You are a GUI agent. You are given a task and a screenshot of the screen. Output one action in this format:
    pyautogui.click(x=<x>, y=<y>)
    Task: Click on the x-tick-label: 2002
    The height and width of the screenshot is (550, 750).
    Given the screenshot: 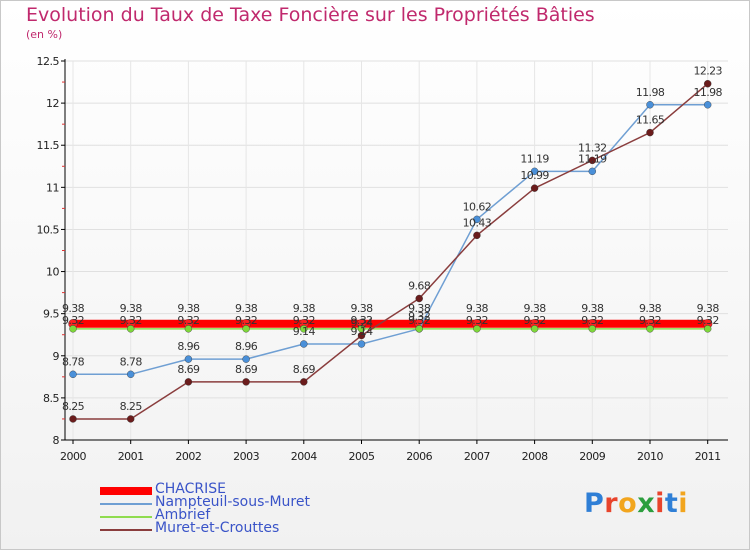 What is the action you would take?
    pyautogui.click(x=188, y=456)
    